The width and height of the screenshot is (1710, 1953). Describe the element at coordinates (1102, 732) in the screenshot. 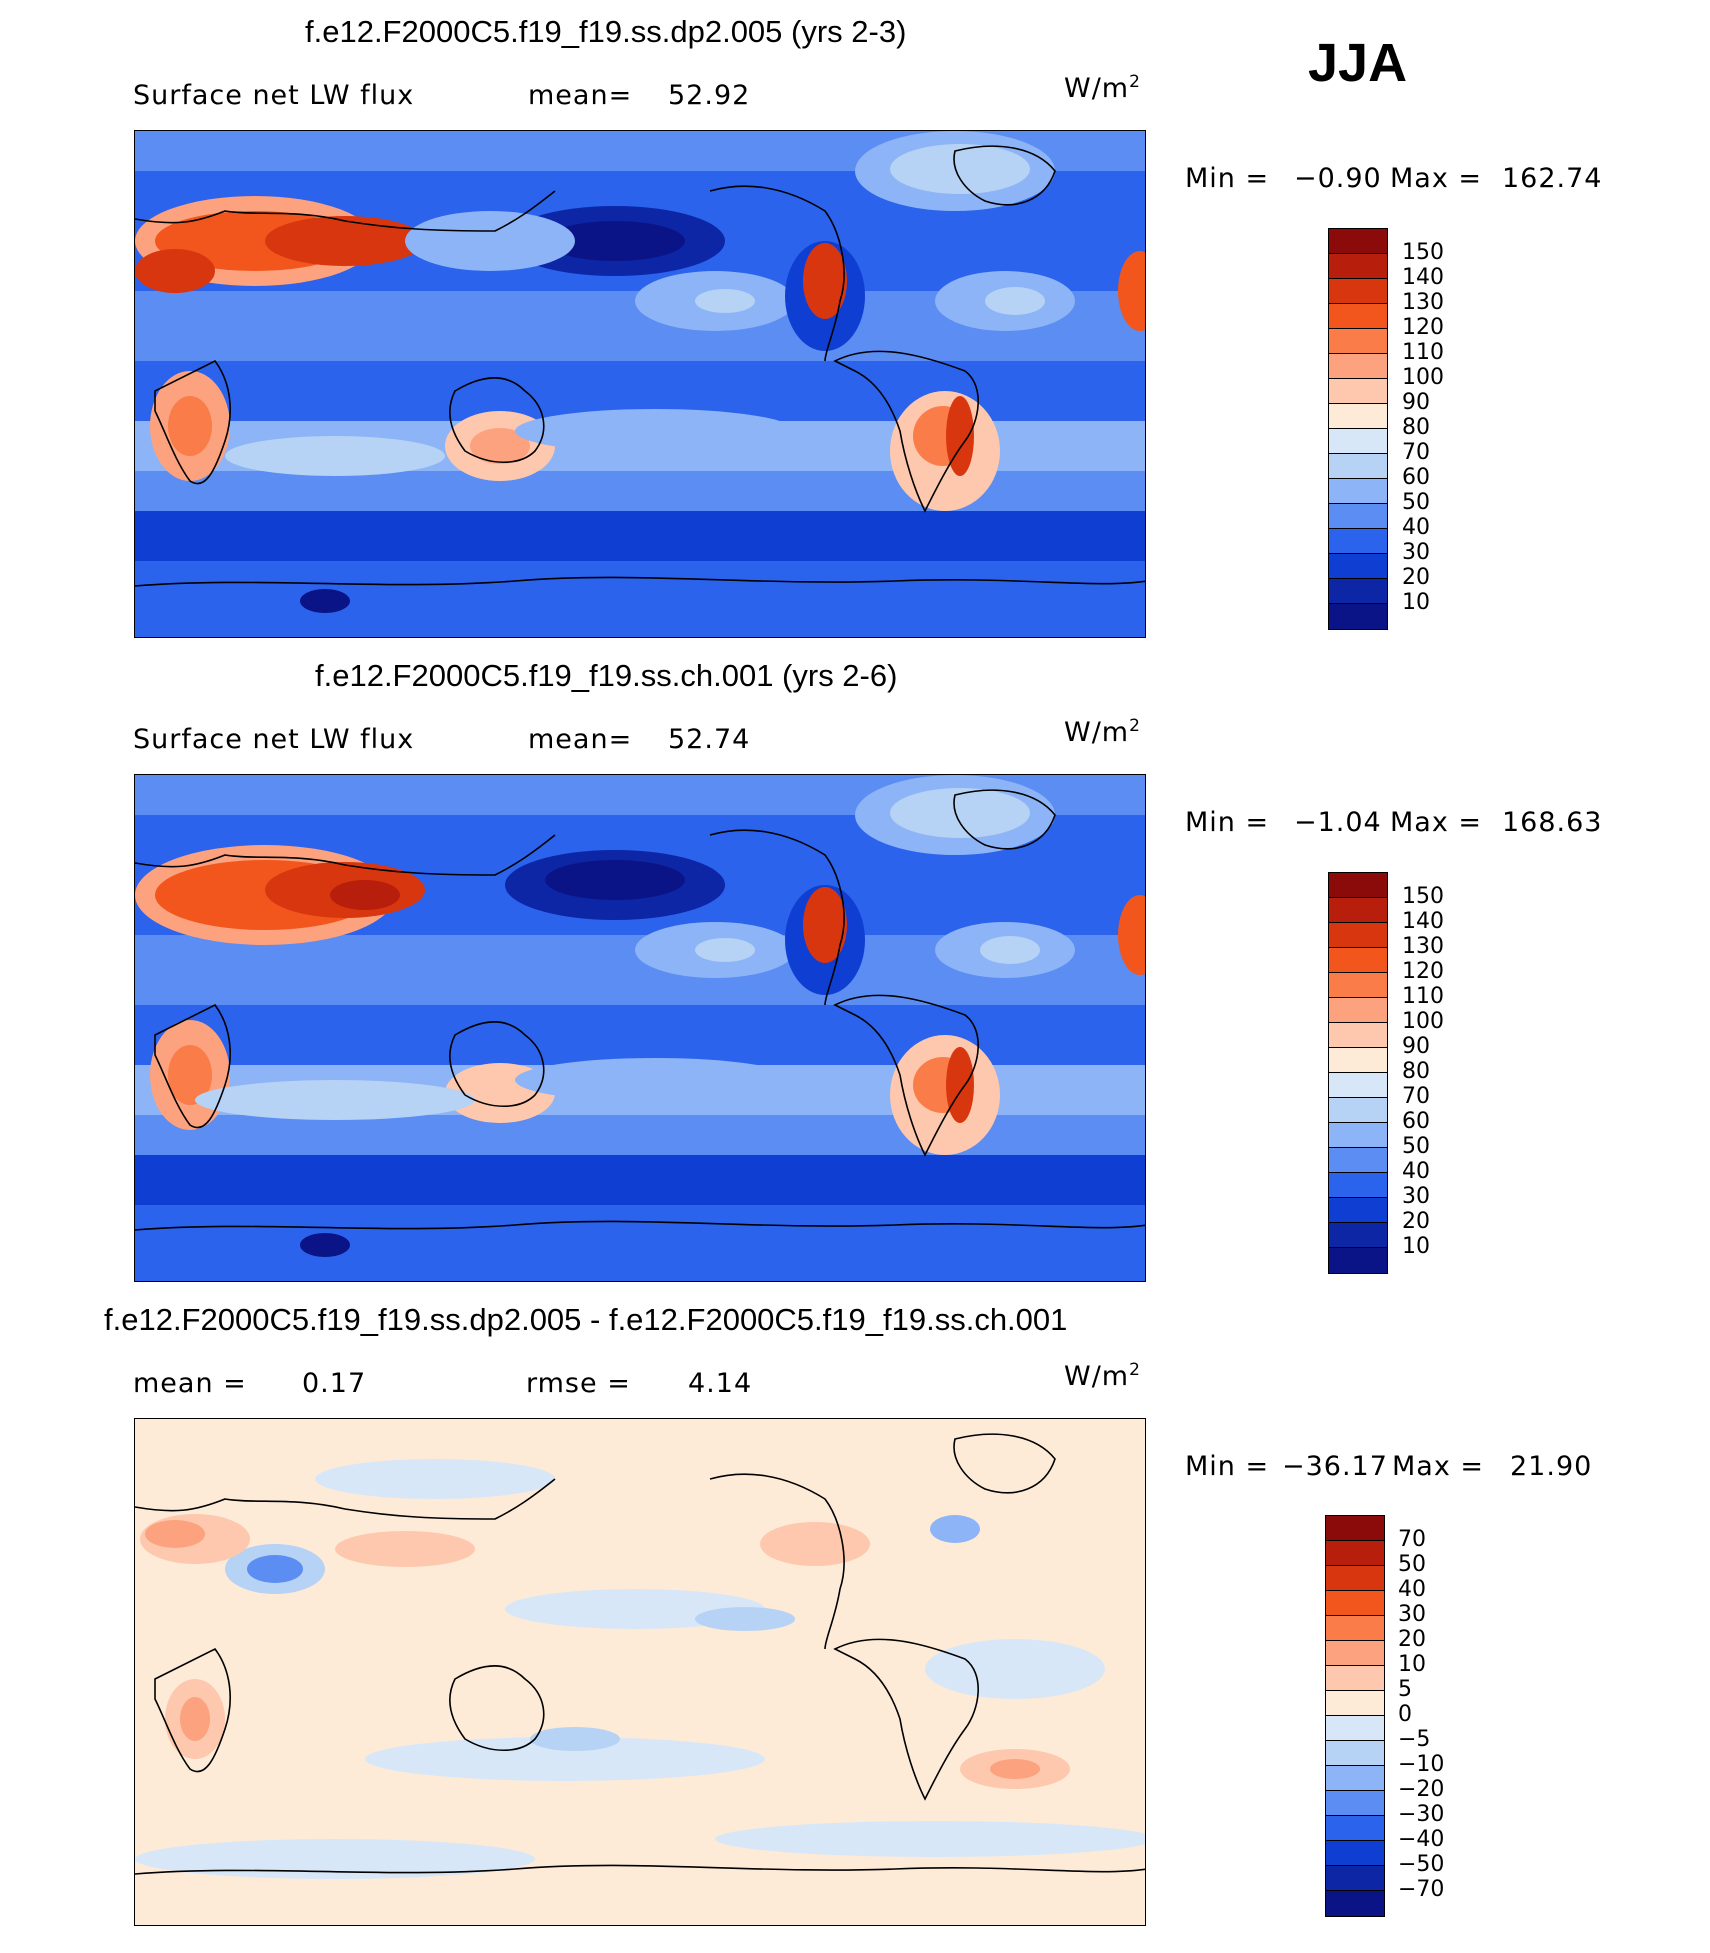

I see `panel2-units: W/m2` at that location.